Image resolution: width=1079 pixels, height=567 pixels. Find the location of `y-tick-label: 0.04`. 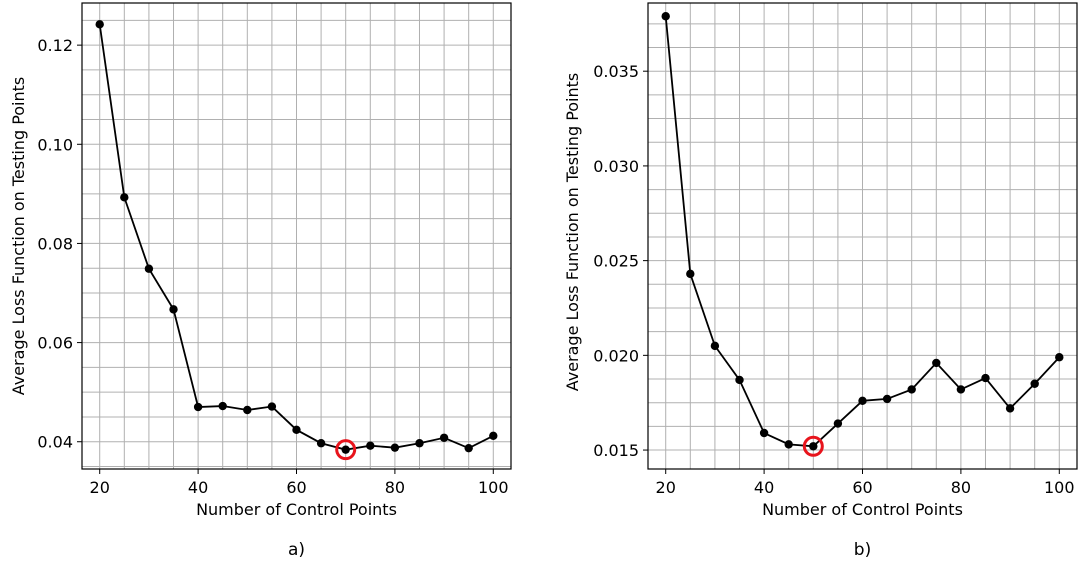

y-tick-label: 0.04 is located at coordinates (55, 442).